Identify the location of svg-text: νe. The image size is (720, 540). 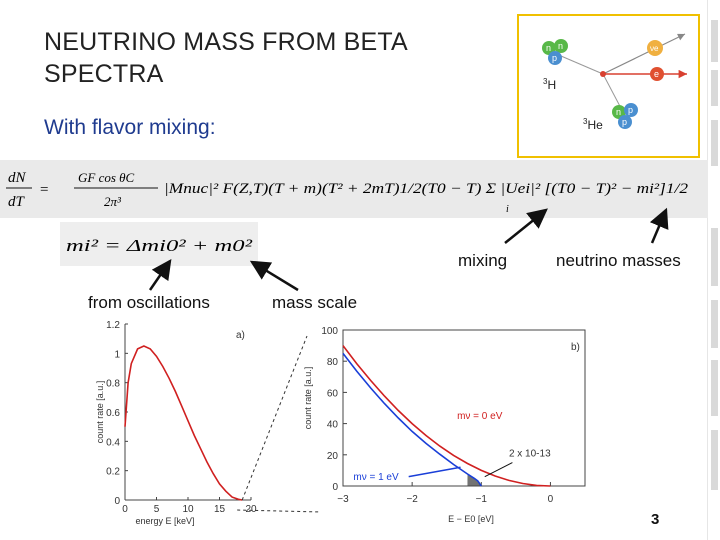
(654, 48).